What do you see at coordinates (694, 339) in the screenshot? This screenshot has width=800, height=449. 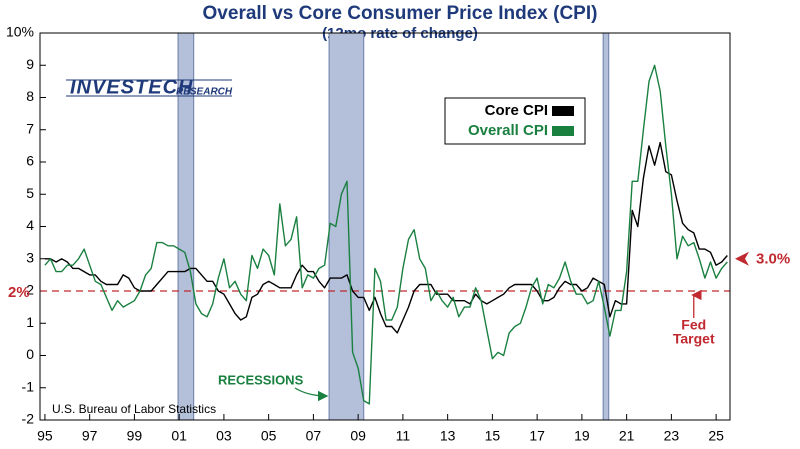 I see `target-label: Target` at bounding box center [694, 339].